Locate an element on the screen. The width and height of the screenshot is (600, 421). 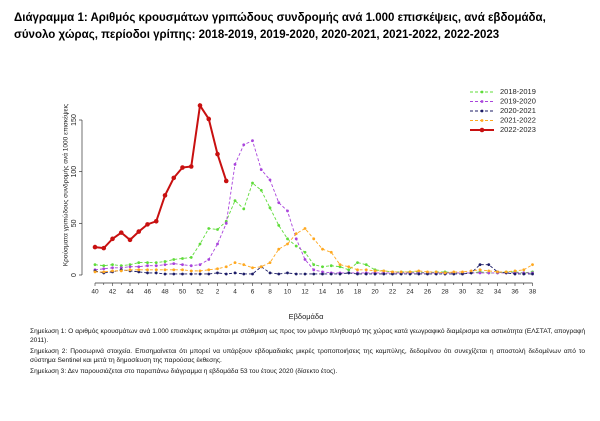
y-tick-label: 100 is located at coordinates (74, 172).